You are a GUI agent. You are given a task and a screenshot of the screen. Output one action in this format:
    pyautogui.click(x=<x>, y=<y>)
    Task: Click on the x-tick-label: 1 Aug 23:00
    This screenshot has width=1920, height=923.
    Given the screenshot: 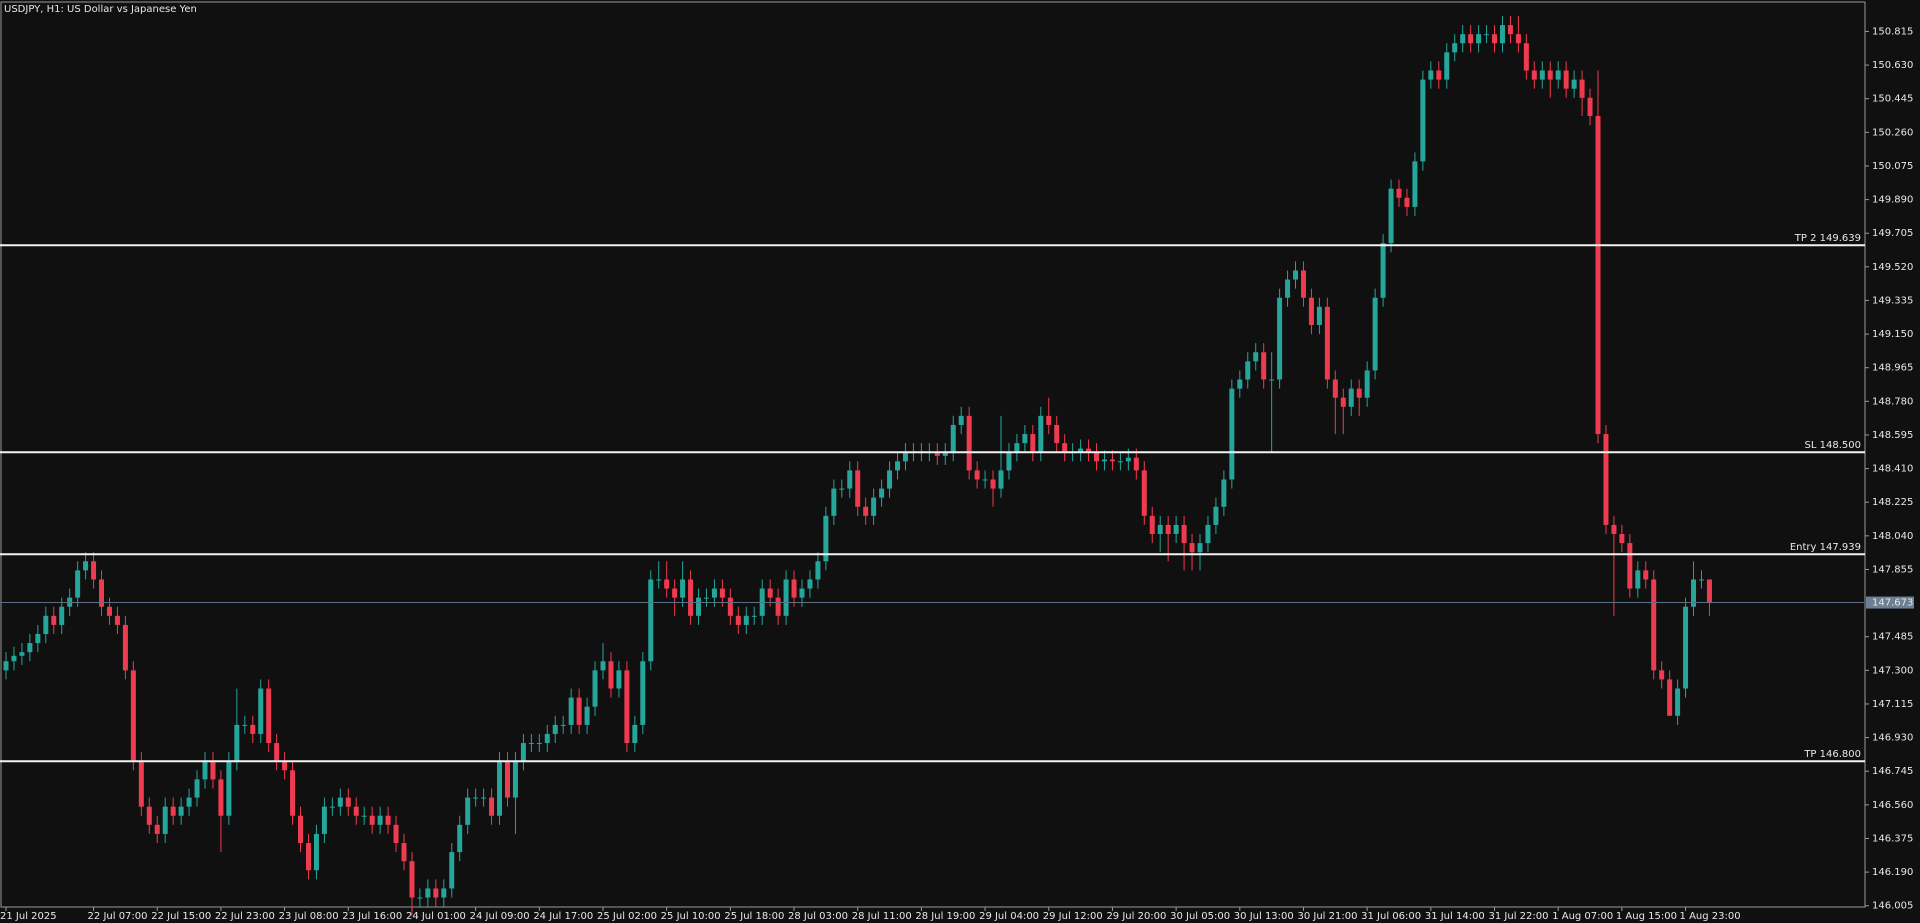 What is the action you would take?
    pyautogui.click(x=1710, y=916)
    